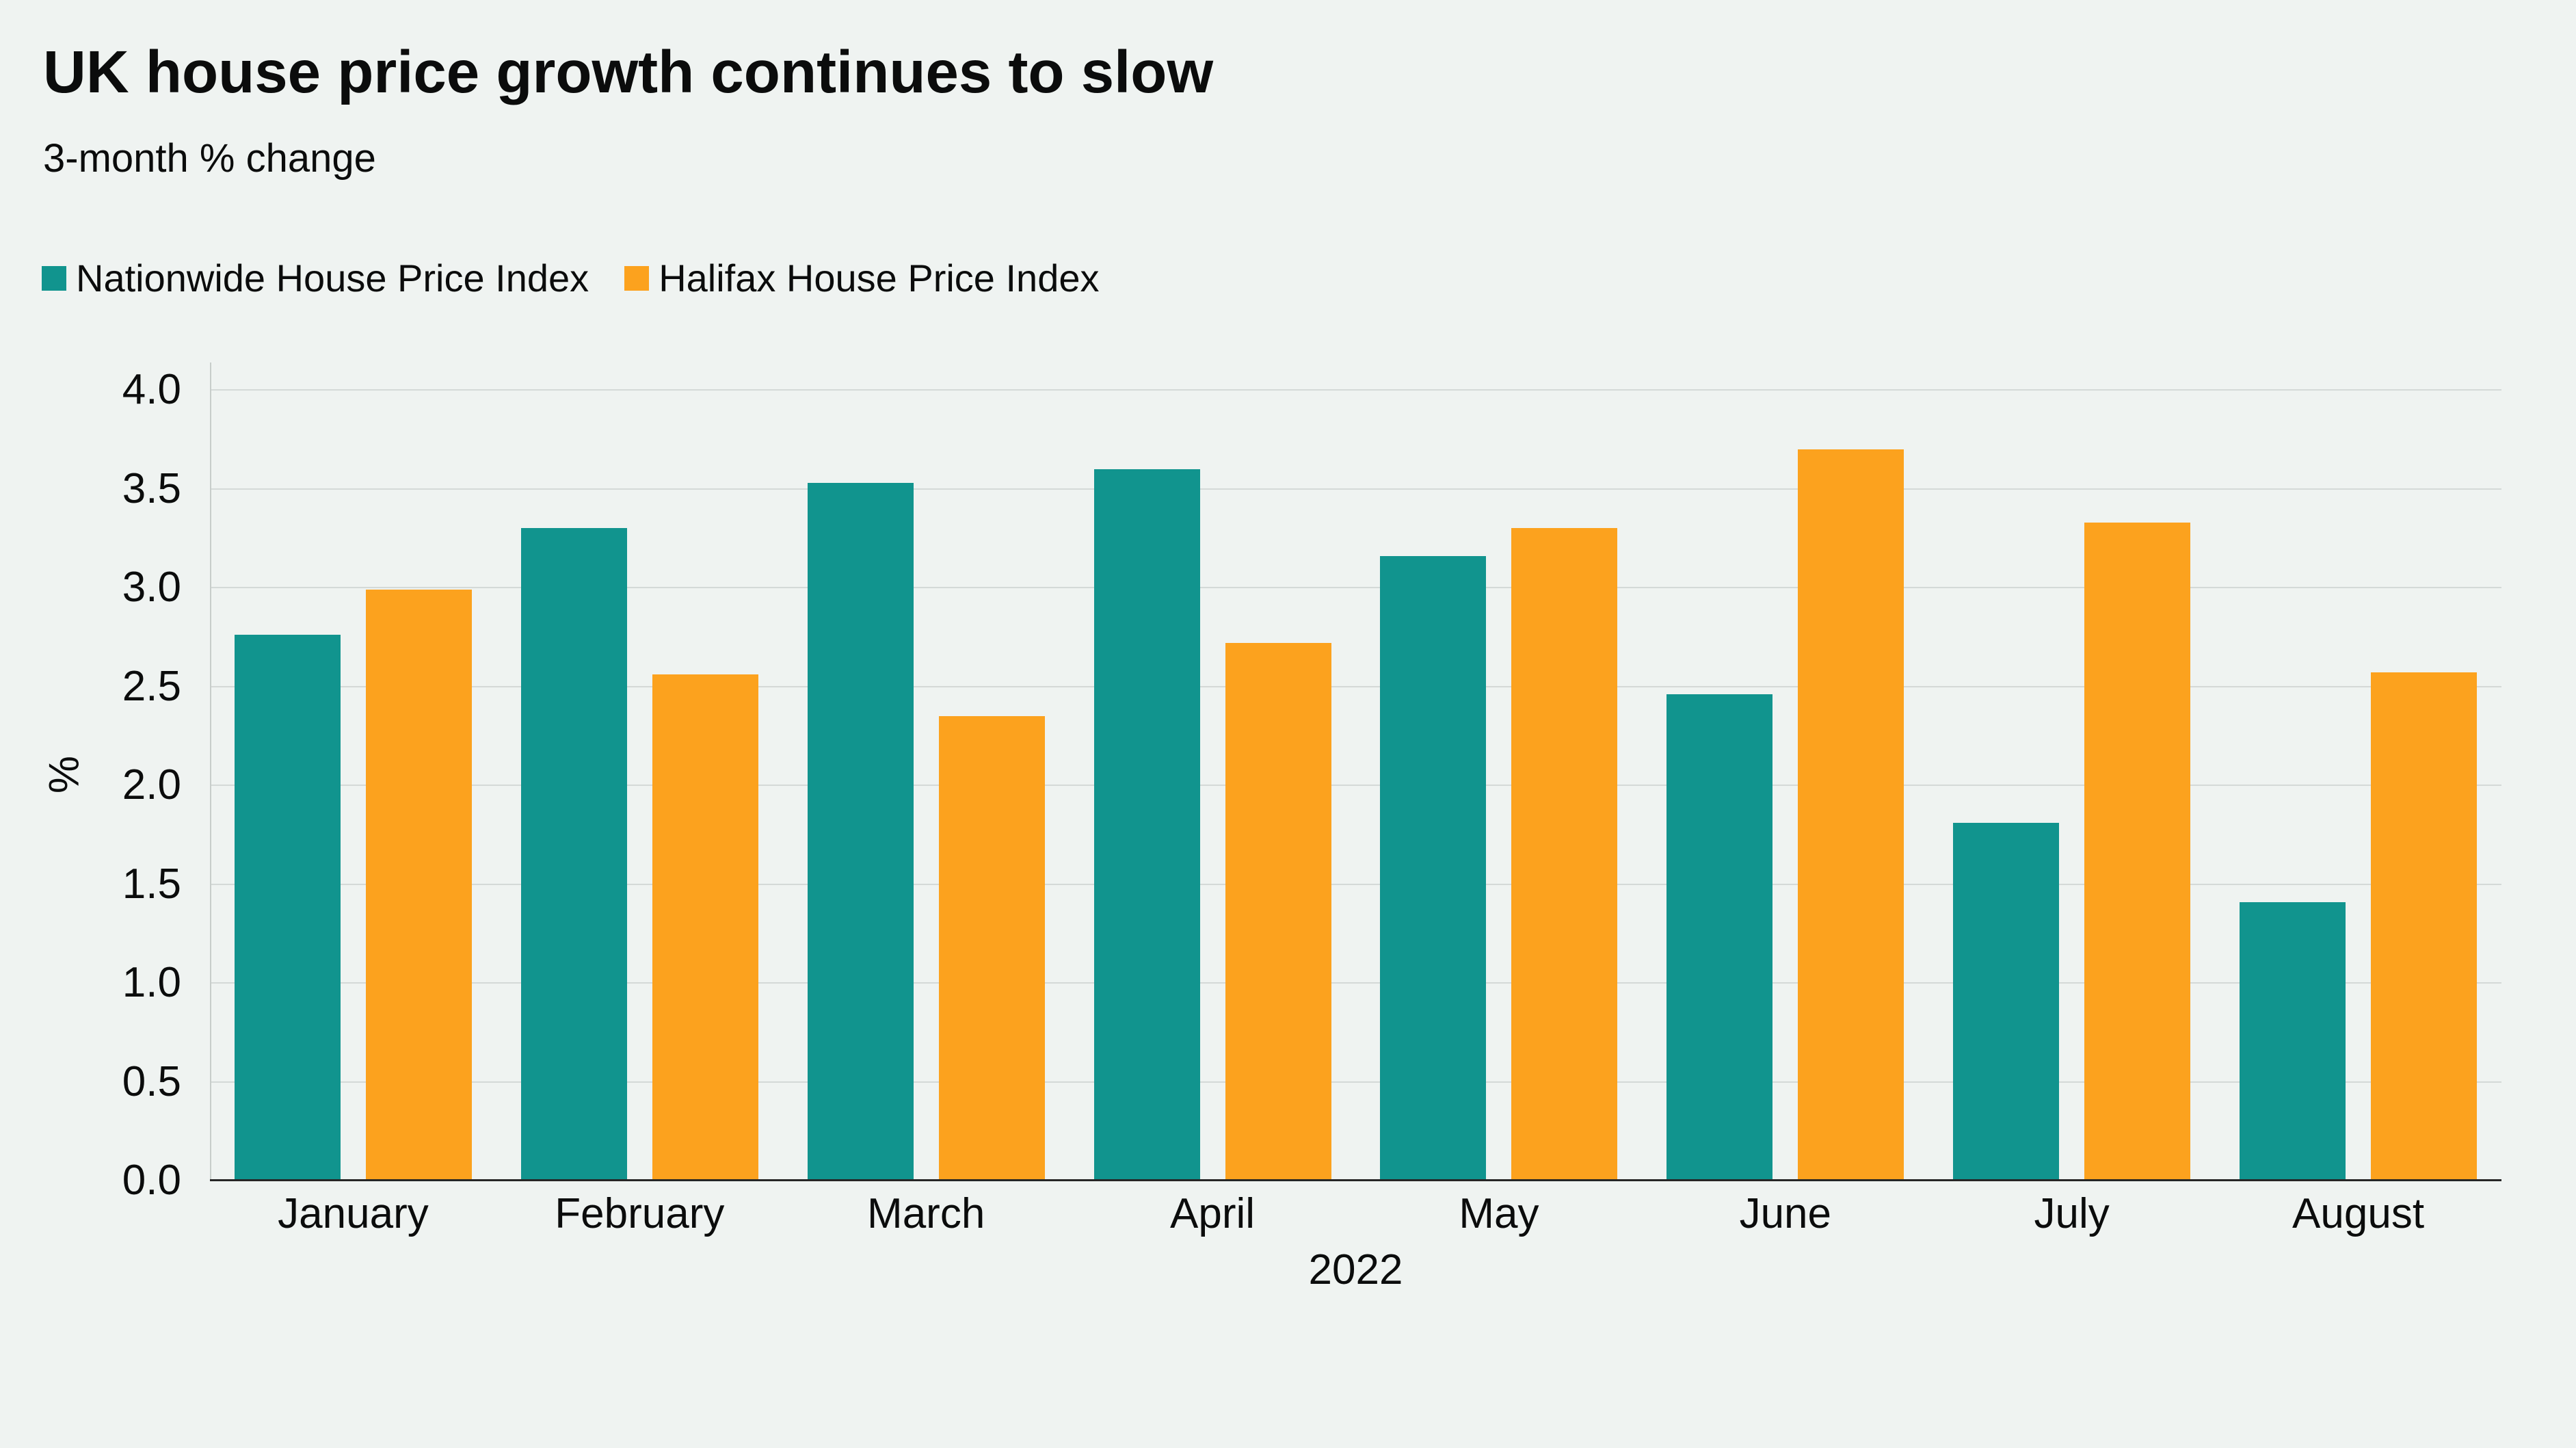  What do you see at coordinates (90, 724) in the screenshot?
I see `y-axis-tick-labels: 0.0 0.5 1.0 1.5 2.0 2.5 3.0 3.5 4.0` at bounding box center [90, 724].